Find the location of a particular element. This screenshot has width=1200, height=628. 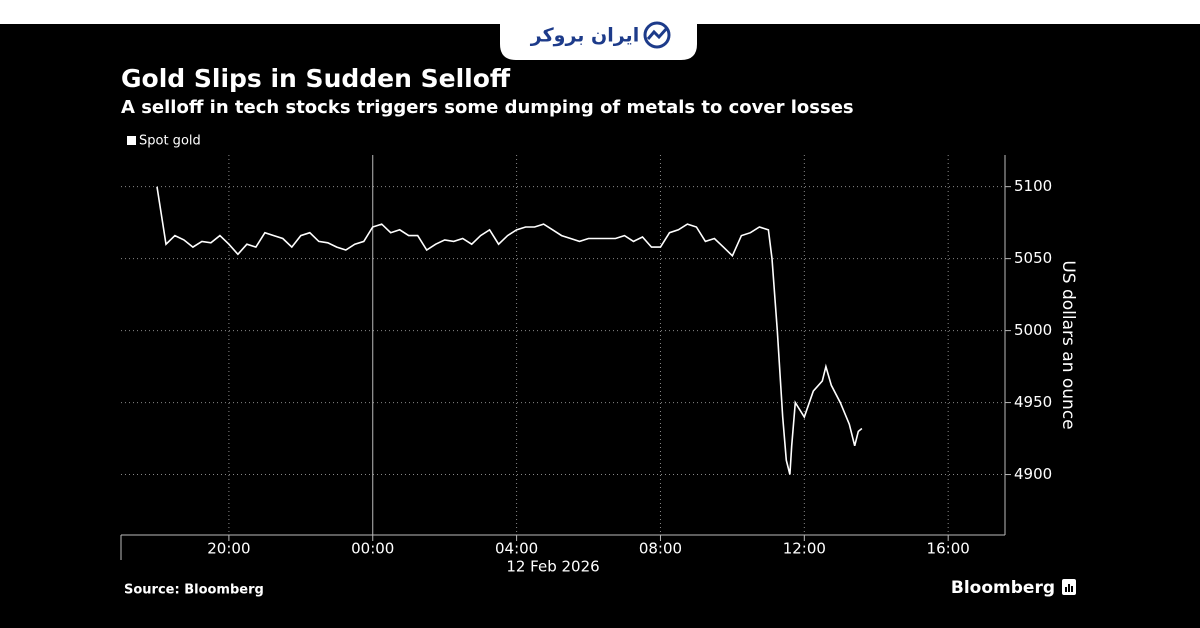

logo-icon is located at coordinates (657, 35).